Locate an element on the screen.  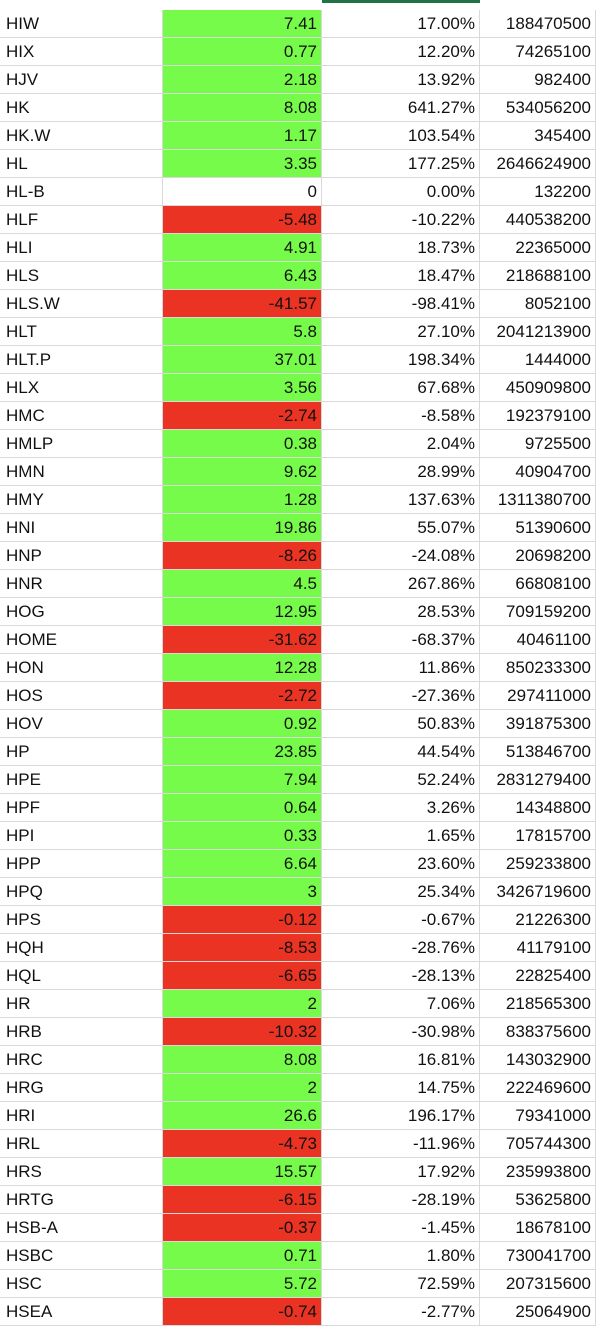
change-cell: -4.73 is located at coordinates (242, 1144).